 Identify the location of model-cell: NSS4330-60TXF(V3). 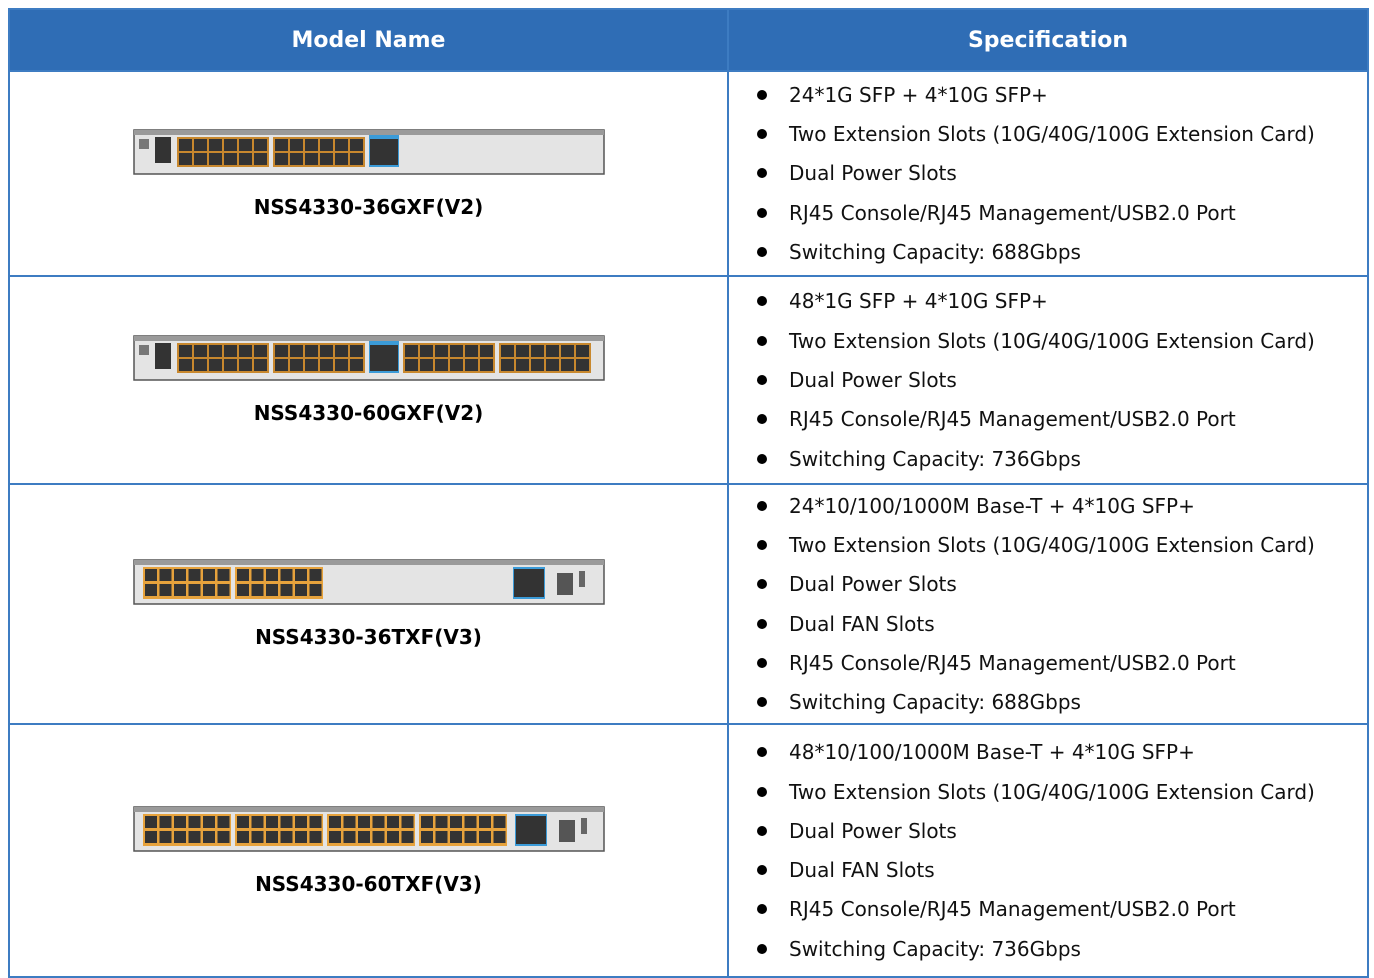
(368, 850).